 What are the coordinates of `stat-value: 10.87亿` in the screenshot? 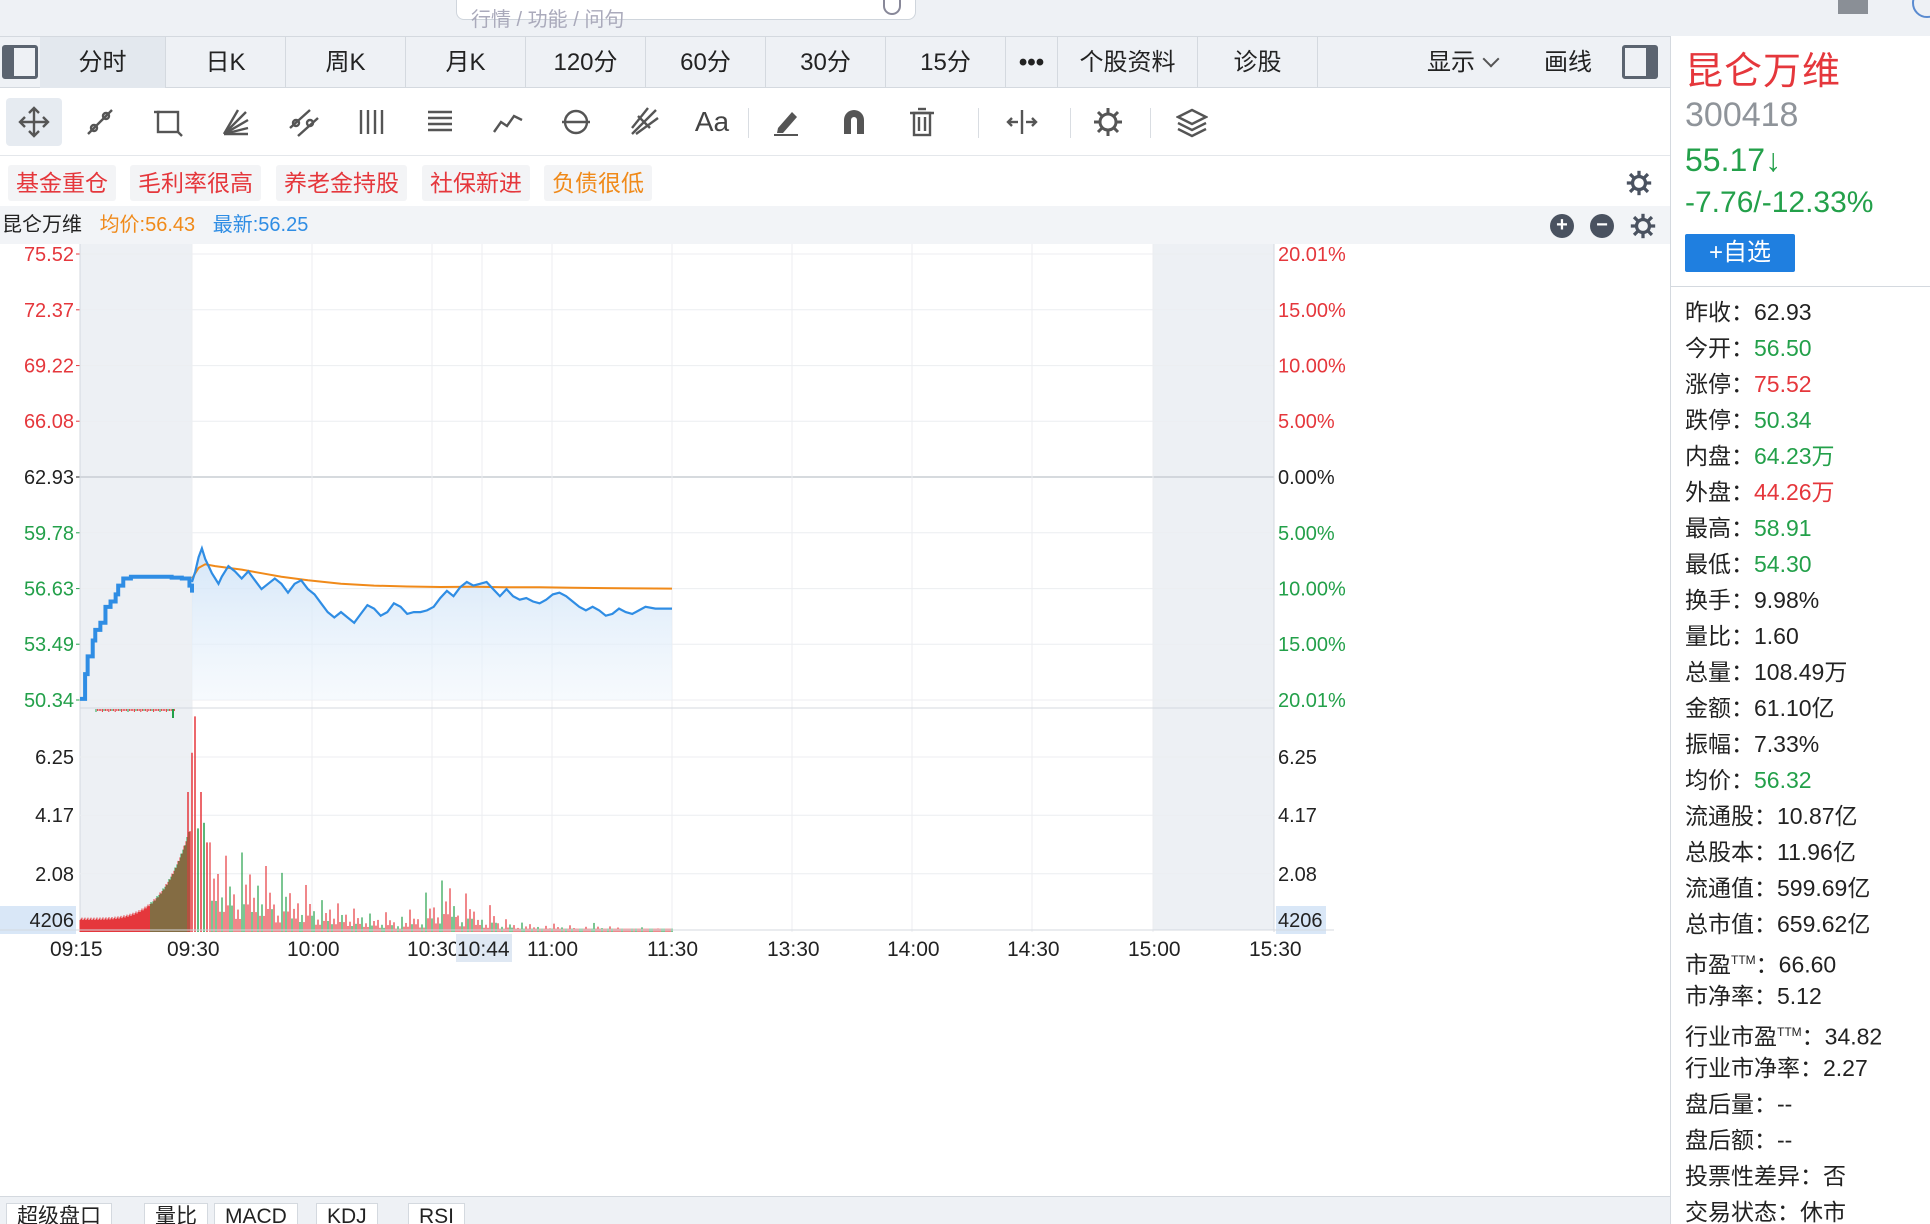 It's located at (1817, 816).